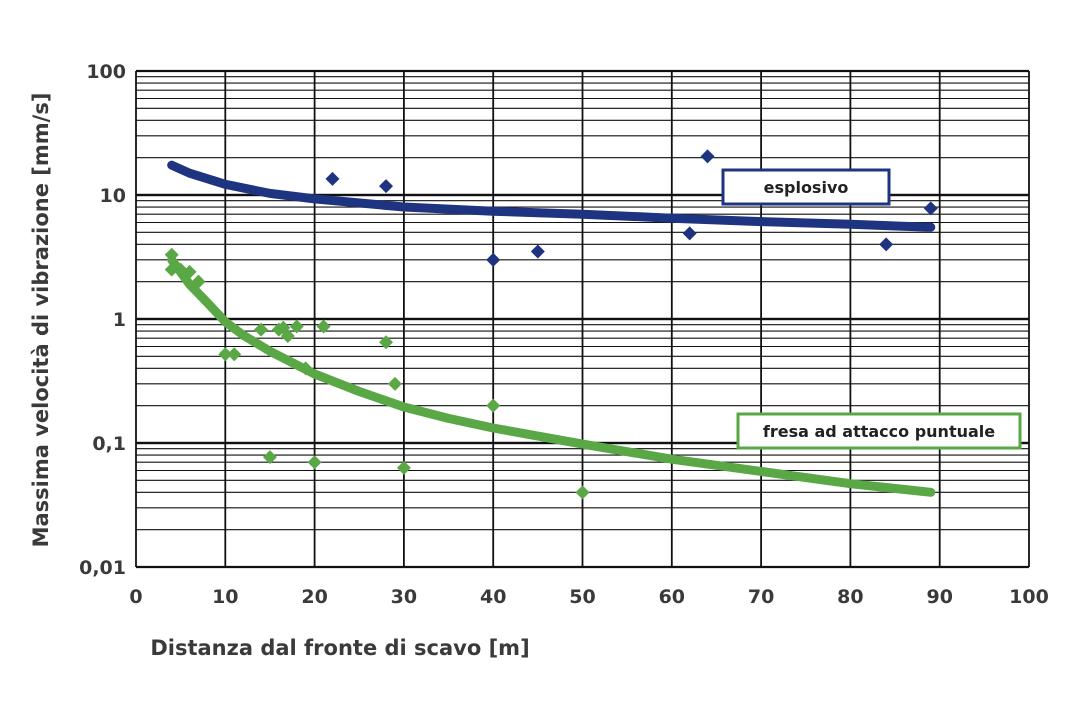  Describe the element at coordinates (135, 597) in the screenshot. I see `x-tick-label: 0` at that location.